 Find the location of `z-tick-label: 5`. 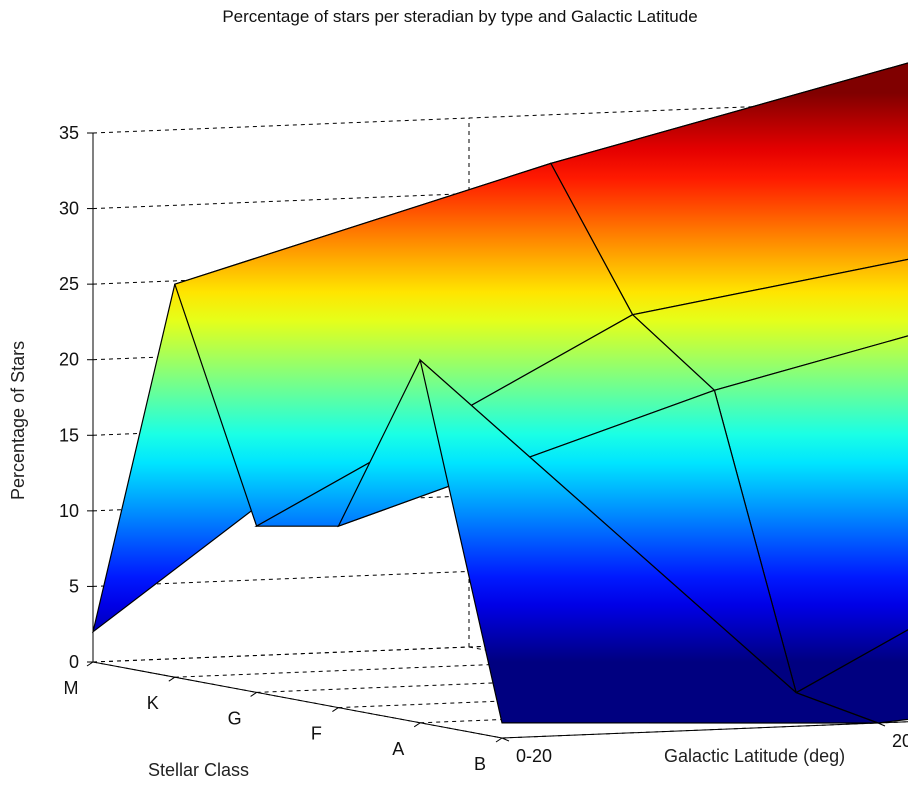

z-tick-label: 5 is located at coordinates (74, 586).